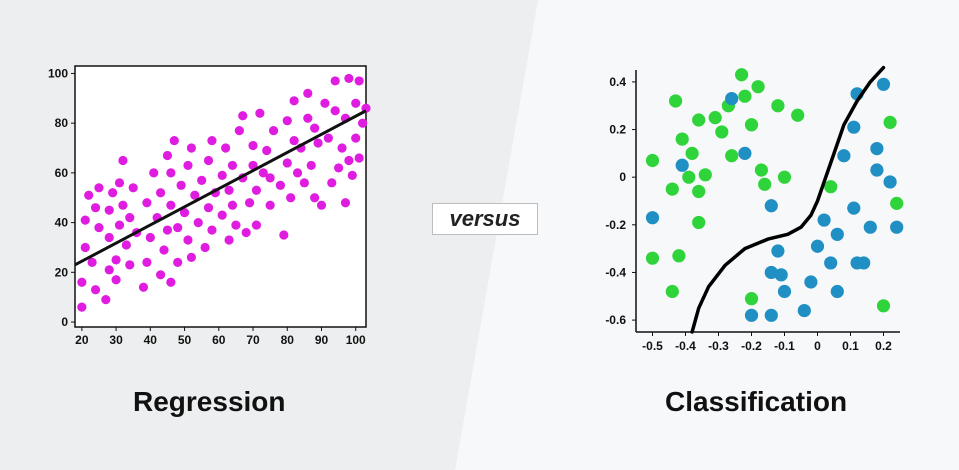  Describe the element at coordinates (615, 320) in the screenshot. I see `classification-y-tick-label: -0.6` at that location.